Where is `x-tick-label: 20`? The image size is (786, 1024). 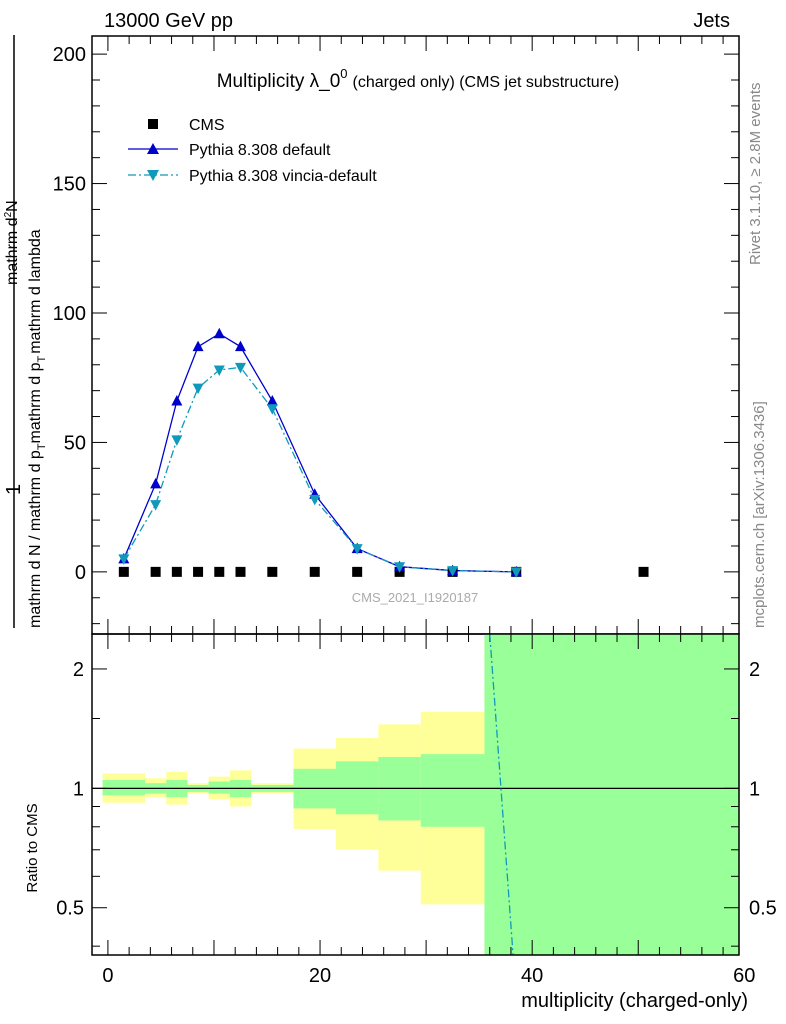
x-tick-label: 20 is located at coordinates (320, 976).